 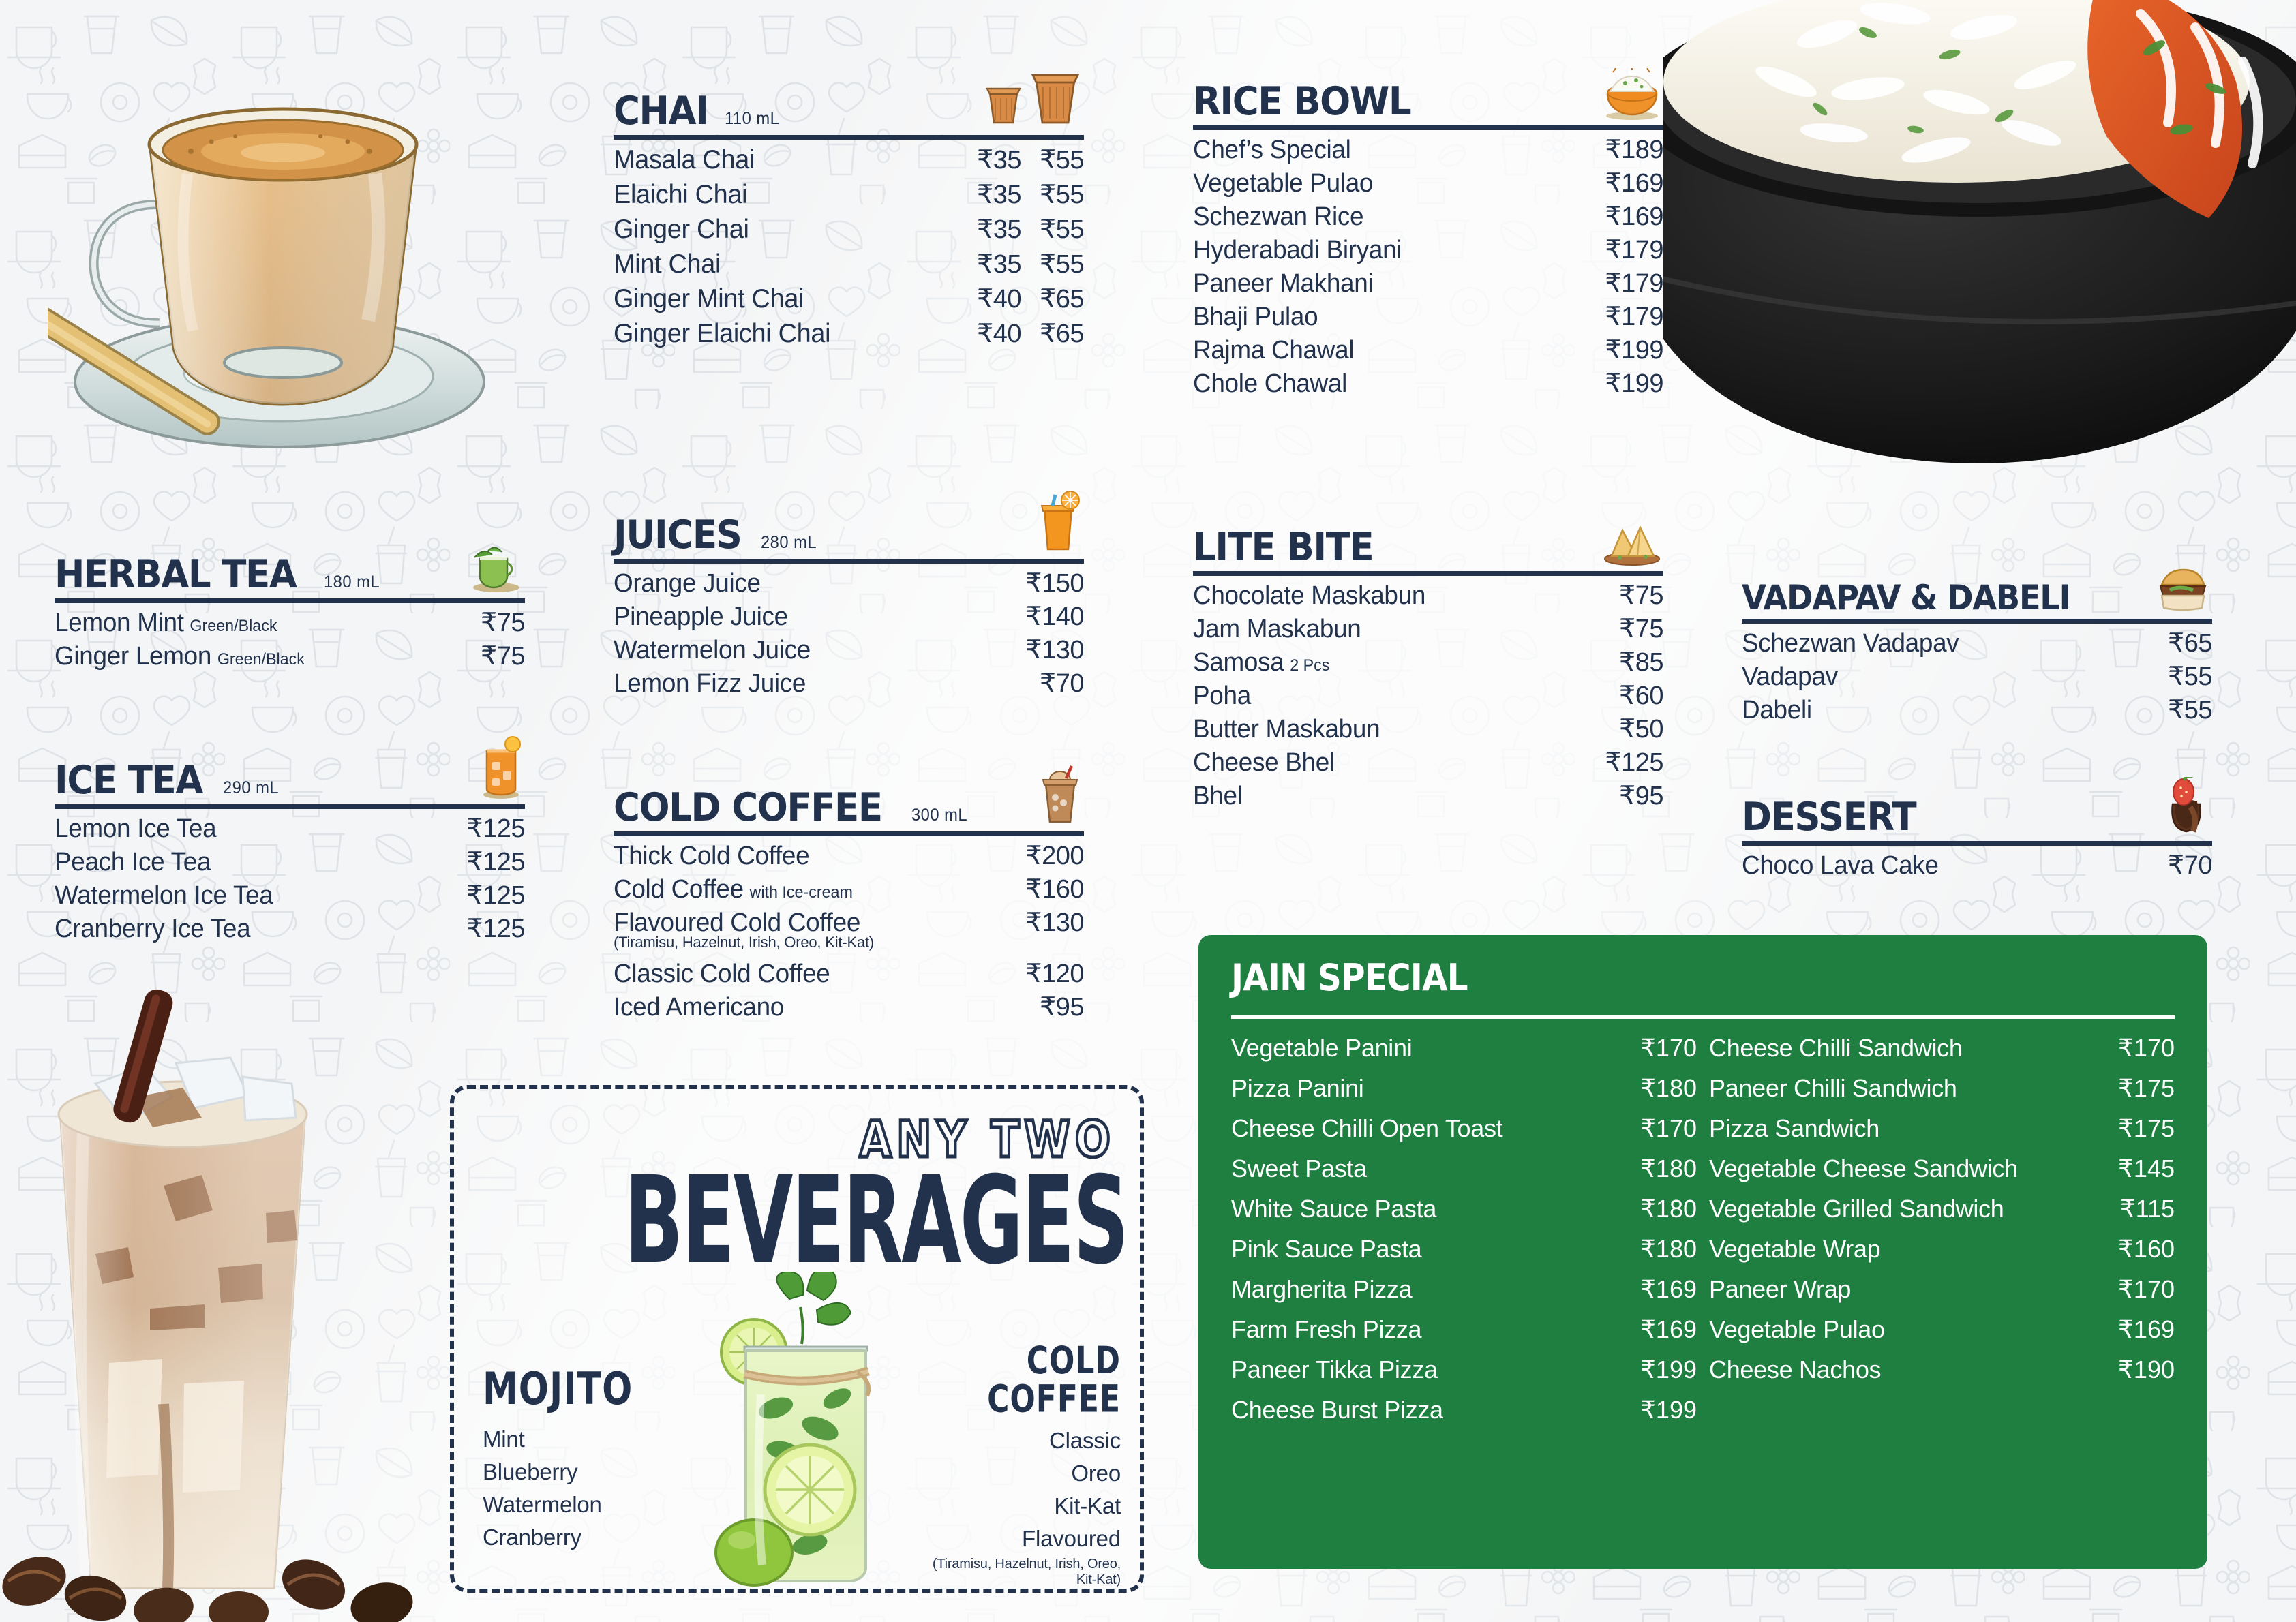 What do you see at coordinates (1464, 1169) in the screenshot?
I see `jain-row: Sweet Pasta ₹180` at bounding box center [1464, 1169].